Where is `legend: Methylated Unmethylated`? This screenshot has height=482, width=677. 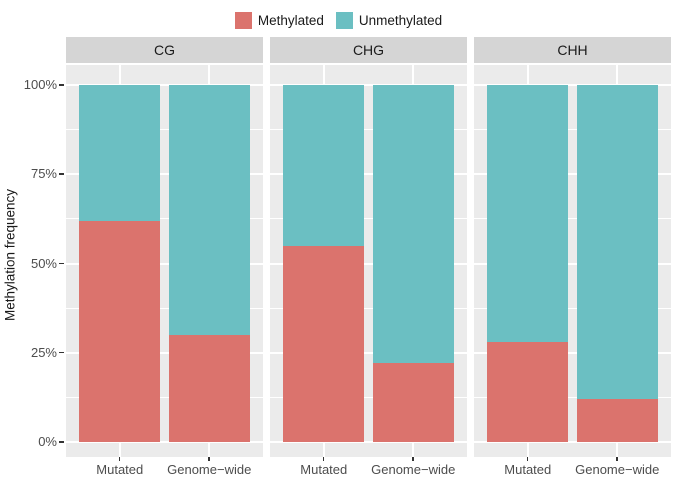
legend: Methylated Unmethylated is located at coordinates (338, 18).